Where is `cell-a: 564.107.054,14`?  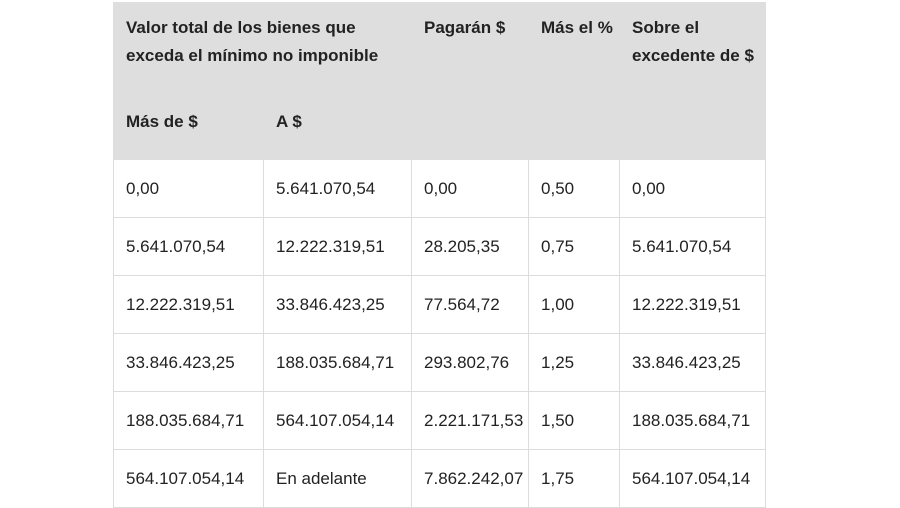 cell-a: 564.107.054,14 is located at coordinates (337, 420).